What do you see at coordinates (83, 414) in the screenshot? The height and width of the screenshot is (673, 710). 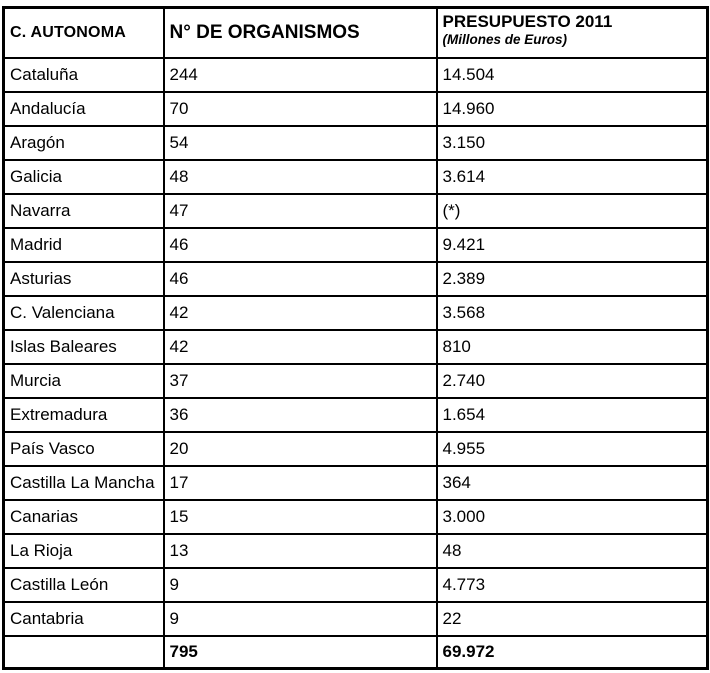 I see `region-cell: Extremadura` at bounding box center [83, 414].